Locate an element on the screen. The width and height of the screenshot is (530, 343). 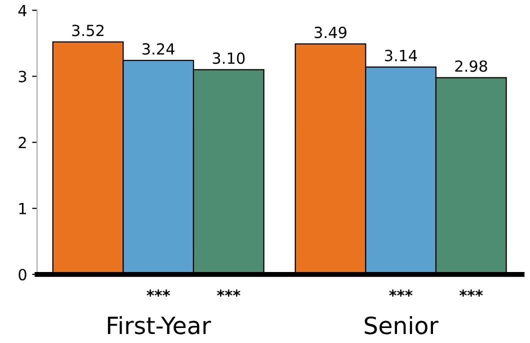
y-tick-label: 0 is located at coordinates (22, 274).